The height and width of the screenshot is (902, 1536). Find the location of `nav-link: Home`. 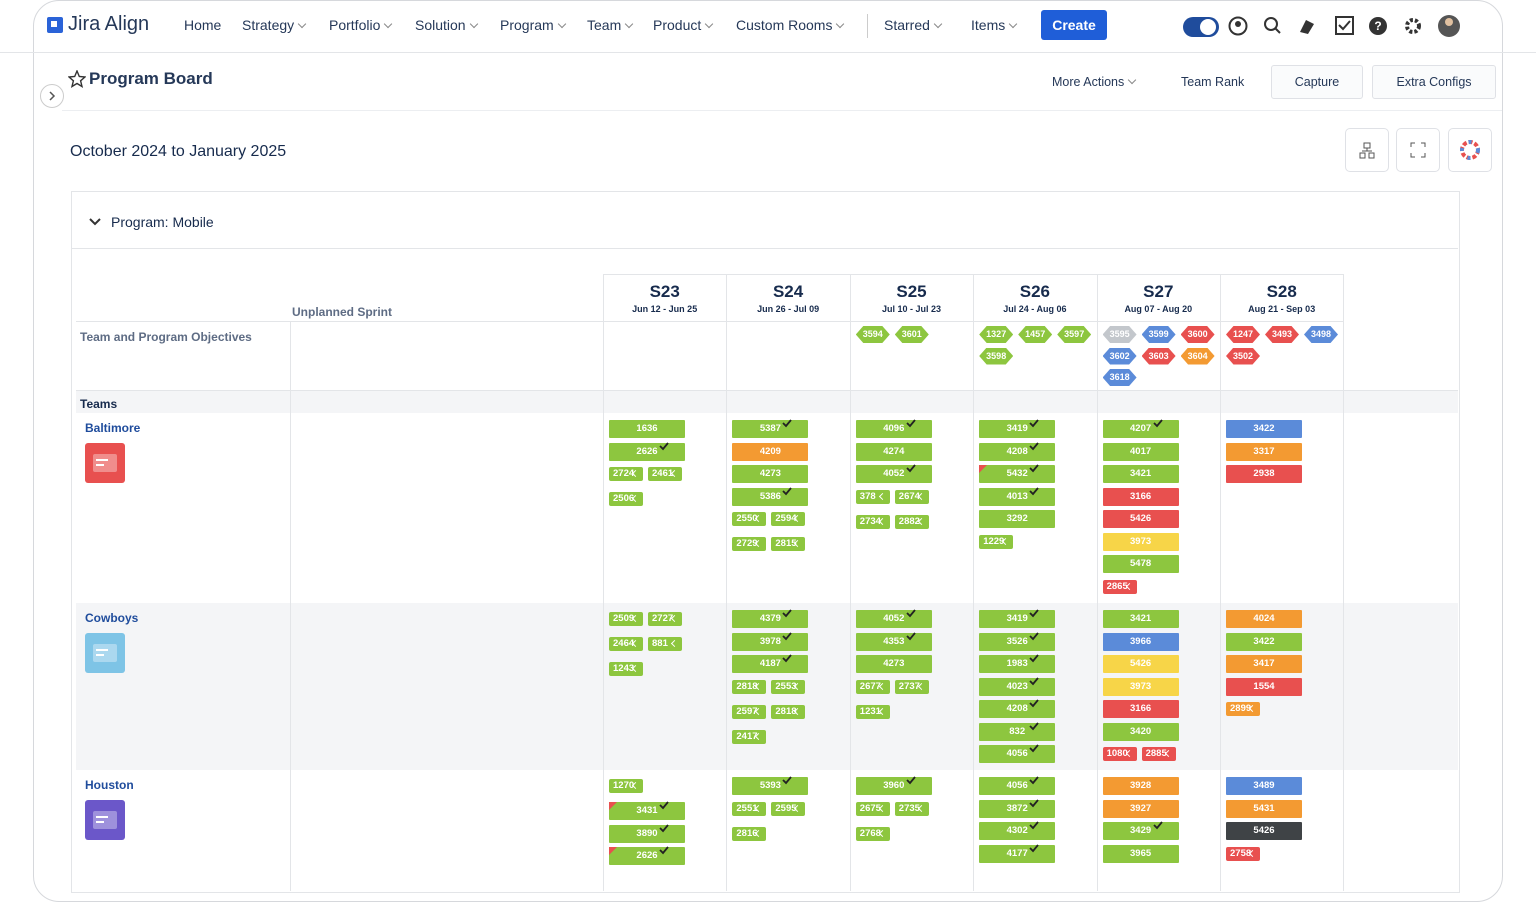

nav-link: Home is located at coordinates (203, 25).